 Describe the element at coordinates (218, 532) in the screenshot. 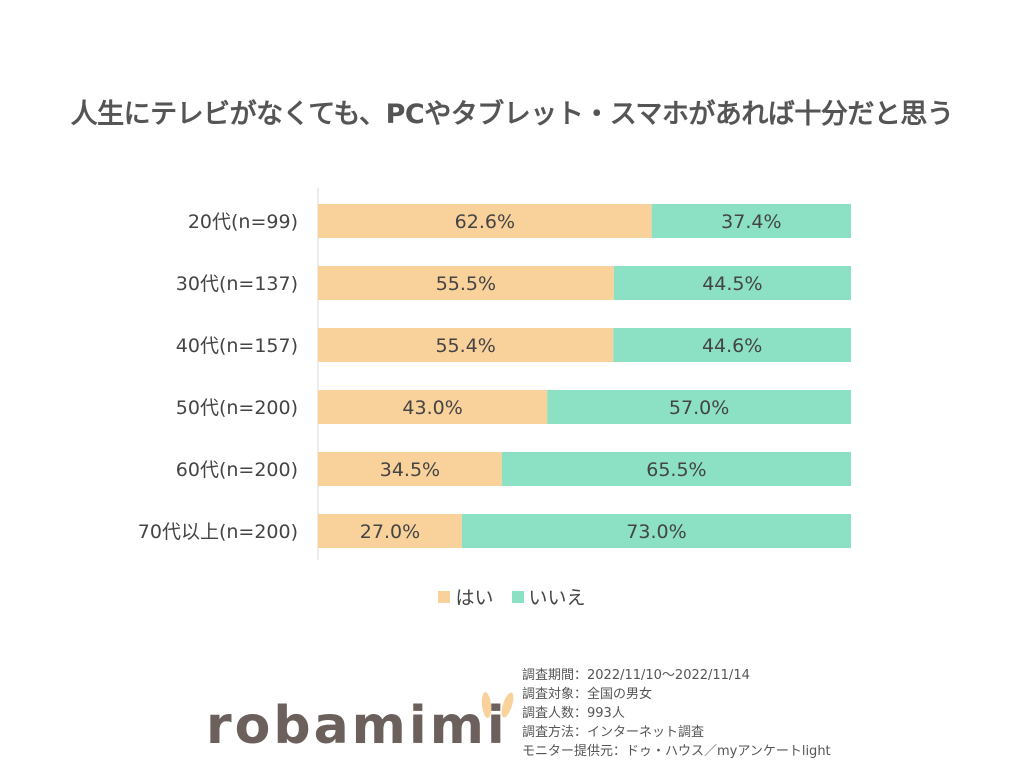

I see `category-label: 70代以上(n=200)` at that location.